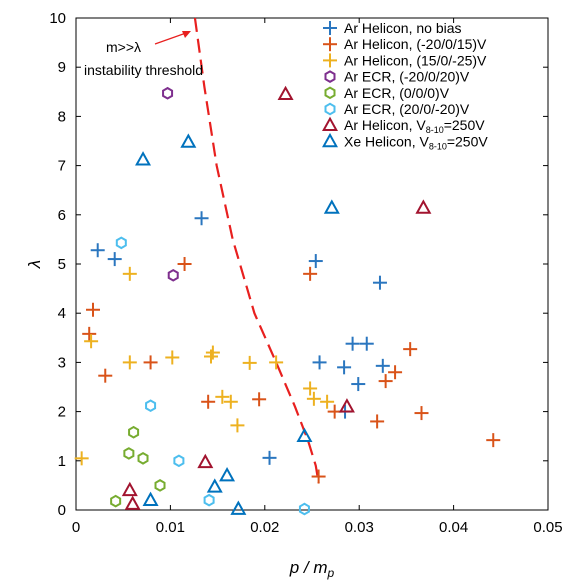 This screenshot has width=572, height=582. What do you see at coordinates (170, 38) in the screenshot?
I see `annotation-arrow` at bounding box center [170, 38].